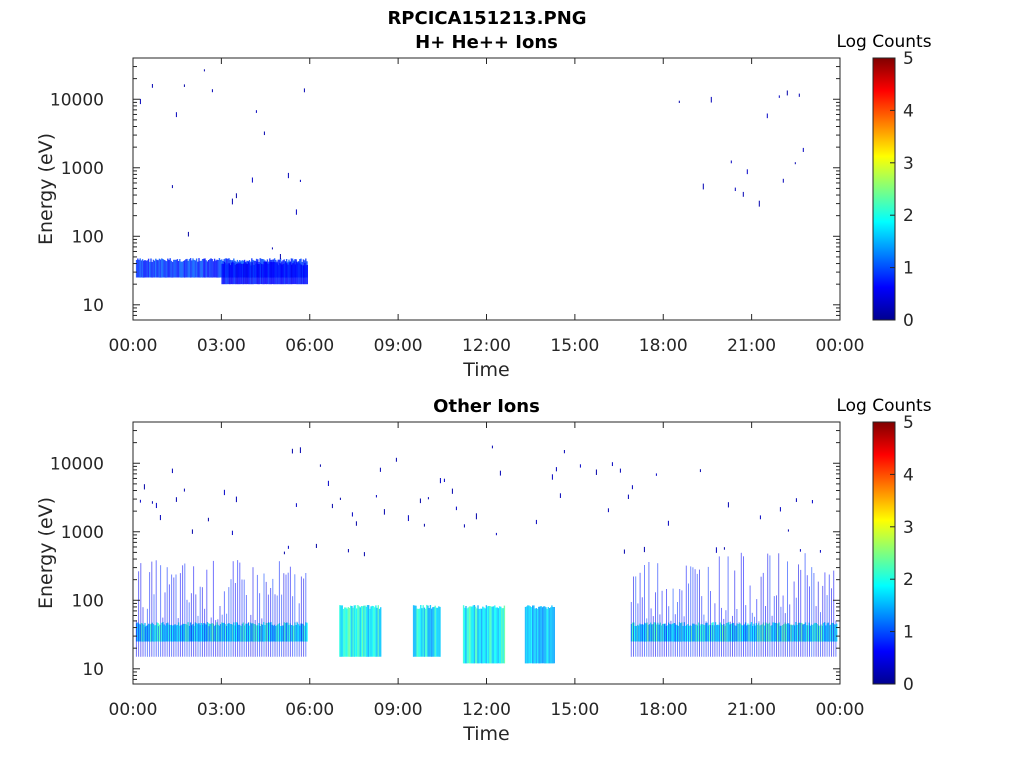 The width and height of the screenshot is (1024, 768). Describe the element at coordinates (133, 346) in the screenshot. I see `x-tick-label: 00:00` at that location.